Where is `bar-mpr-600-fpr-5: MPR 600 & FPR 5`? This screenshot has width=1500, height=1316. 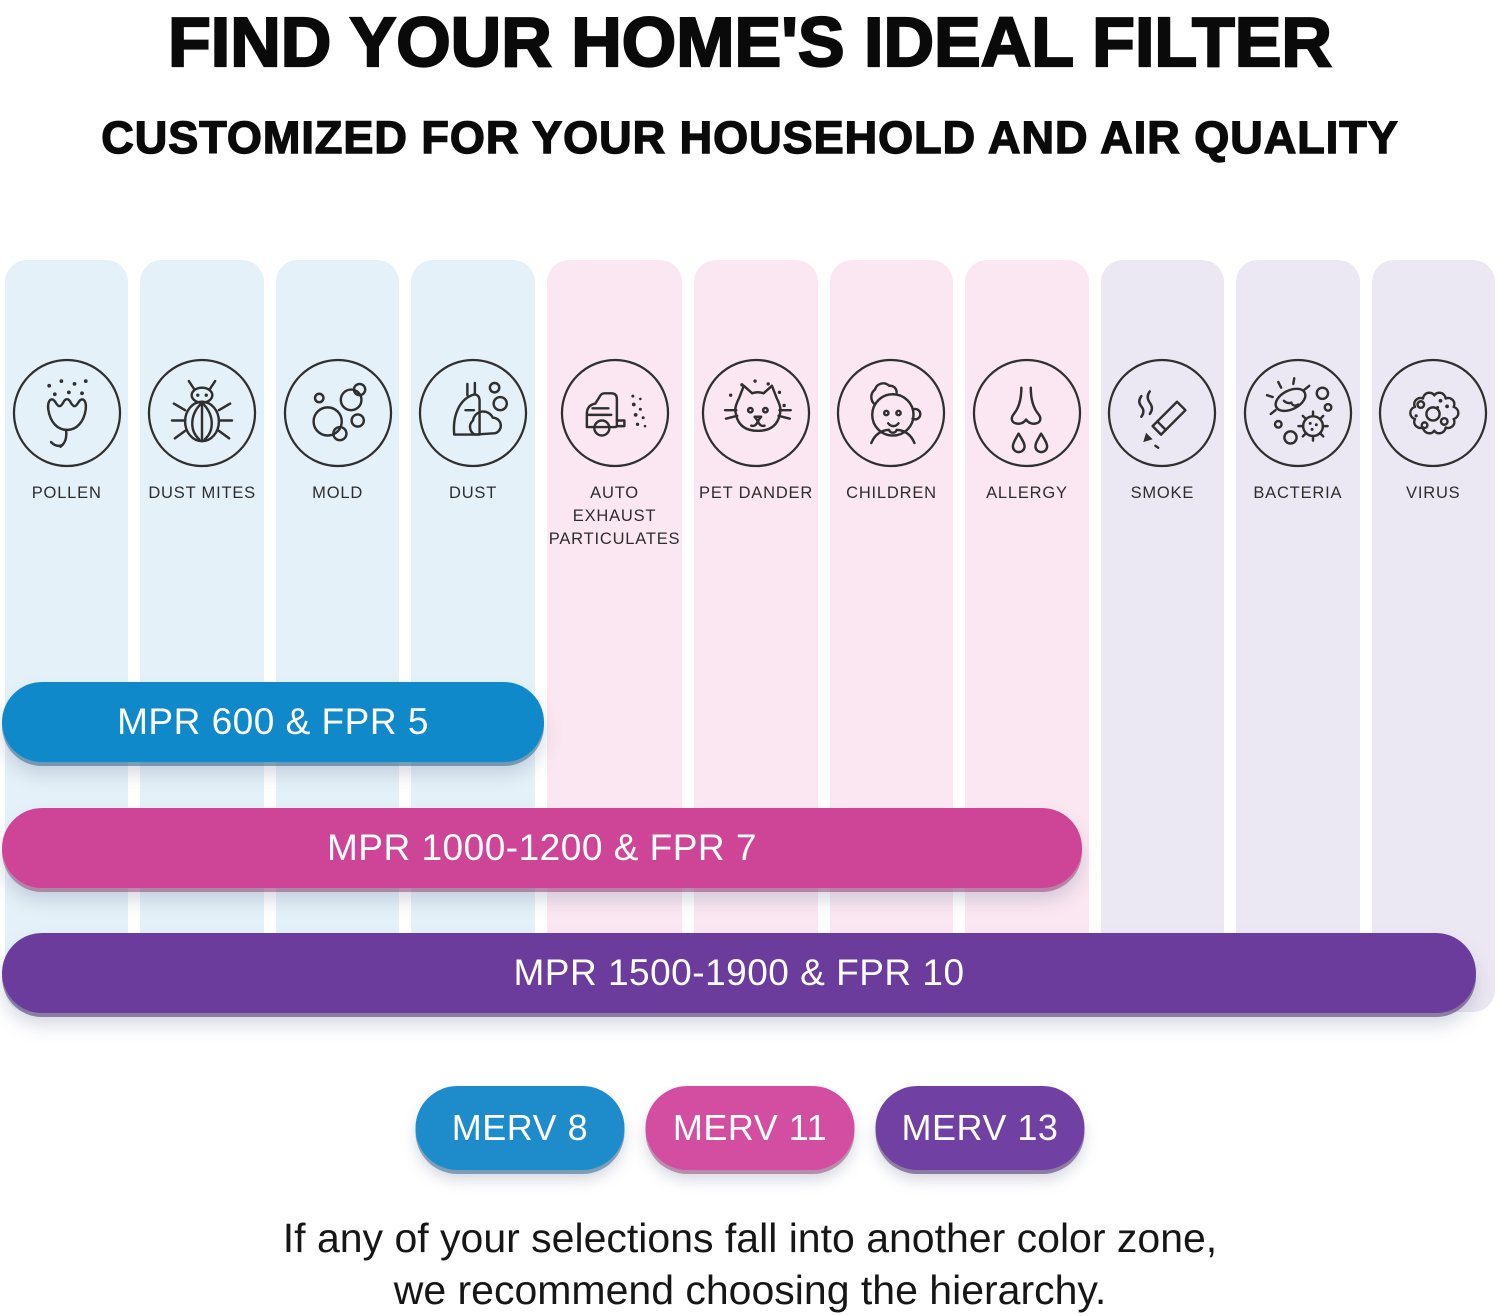 bar-mpr-600-fpr-5: MPR 600 & FPR 5 is located at coordinates (273, 722).